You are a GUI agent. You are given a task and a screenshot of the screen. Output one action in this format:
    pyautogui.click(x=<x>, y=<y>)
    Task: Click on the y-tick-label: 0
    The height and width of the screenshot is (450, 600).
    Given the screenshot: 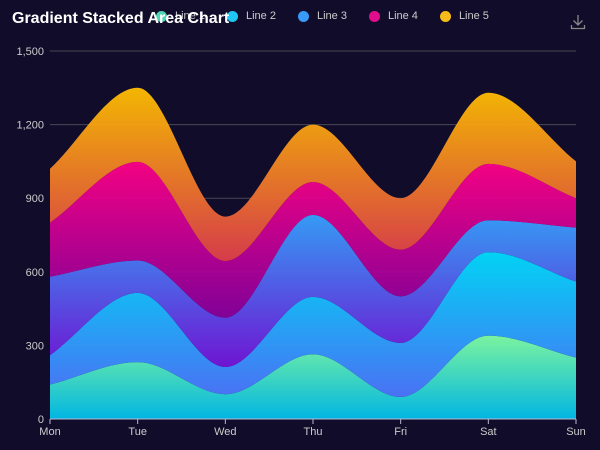 What is the action you would take?
    pyautogui.click(x=41, y=420)
    